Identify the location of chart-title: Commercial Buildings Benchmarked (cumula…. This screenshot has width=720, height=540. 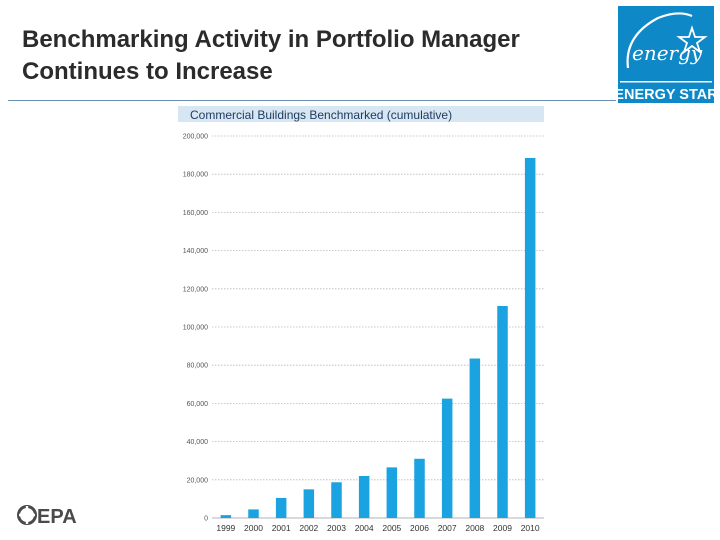
(321, 115).